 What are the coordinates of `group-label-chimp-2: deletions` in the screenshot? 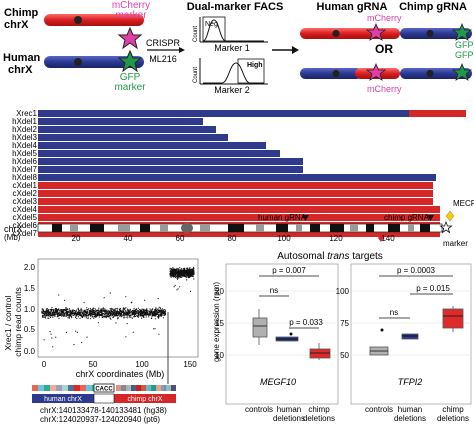 It's located at (319, 418).